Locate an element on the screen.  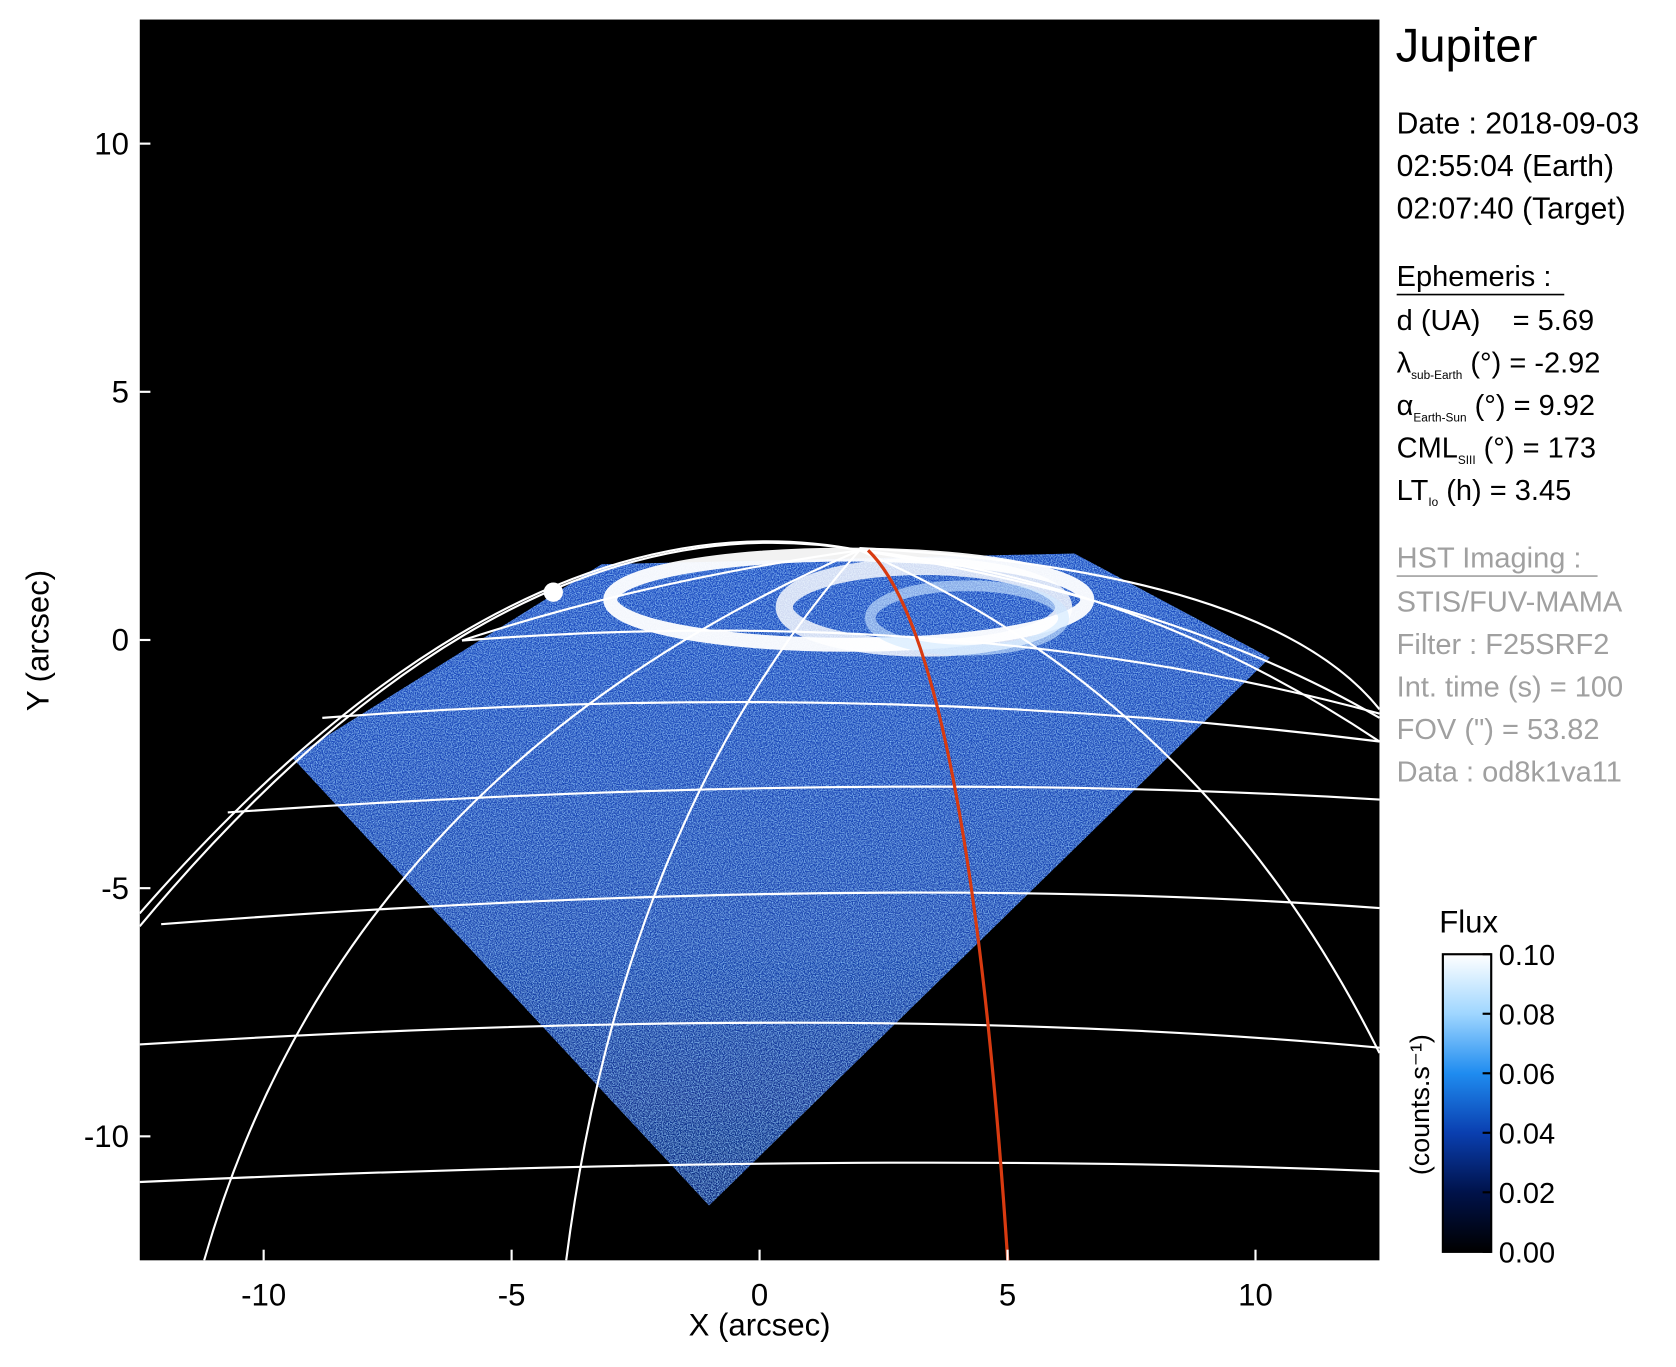
ephemeris-subscript: sub-Earth is located at coordinates (1436, 375).